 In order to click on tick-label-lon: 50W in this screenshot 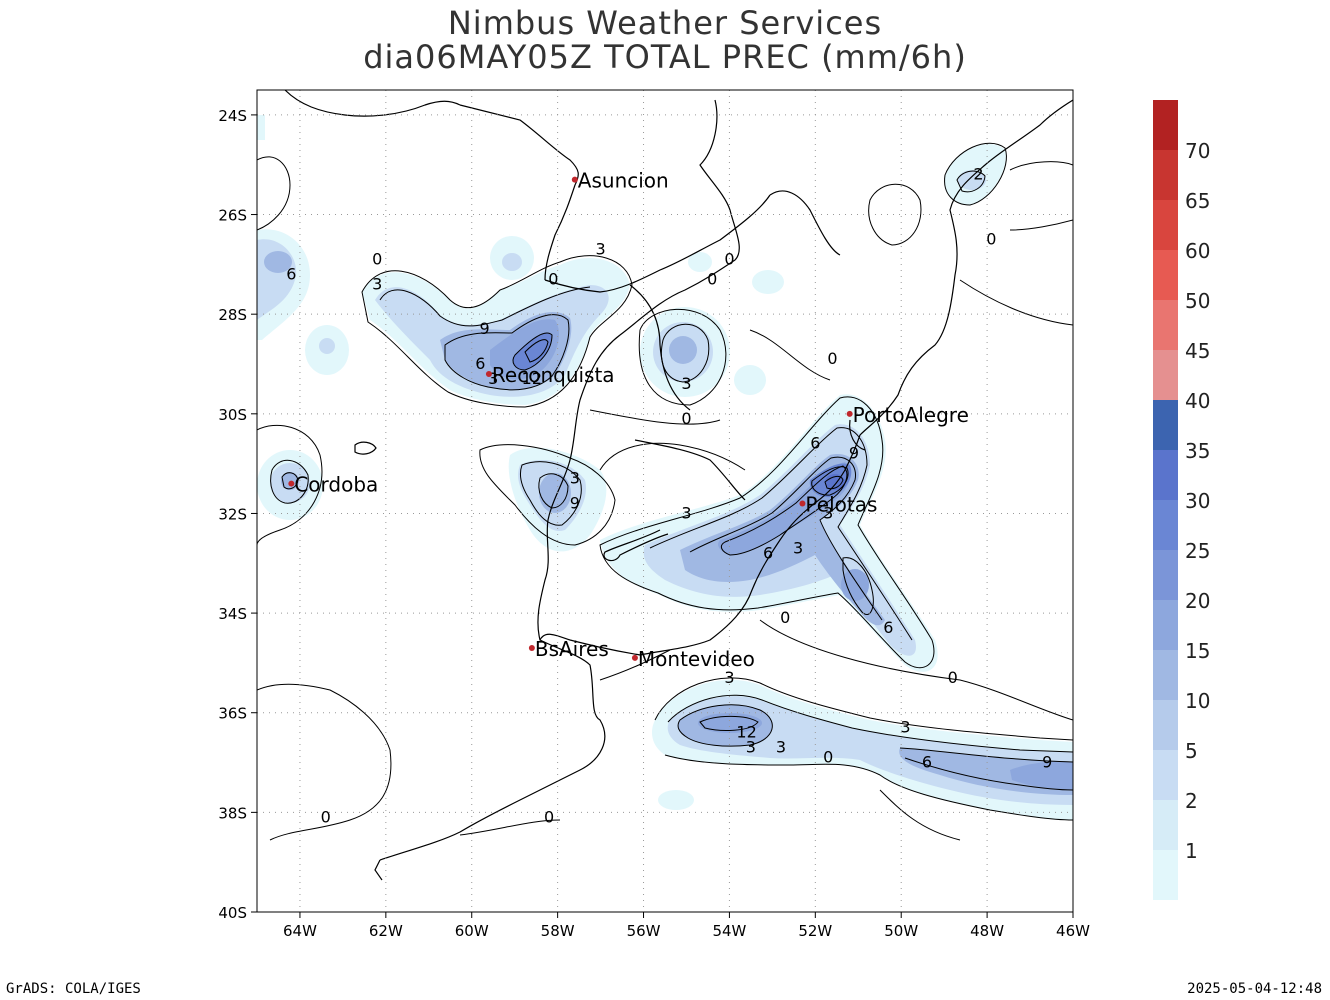, I will do `click(901, 931)`.